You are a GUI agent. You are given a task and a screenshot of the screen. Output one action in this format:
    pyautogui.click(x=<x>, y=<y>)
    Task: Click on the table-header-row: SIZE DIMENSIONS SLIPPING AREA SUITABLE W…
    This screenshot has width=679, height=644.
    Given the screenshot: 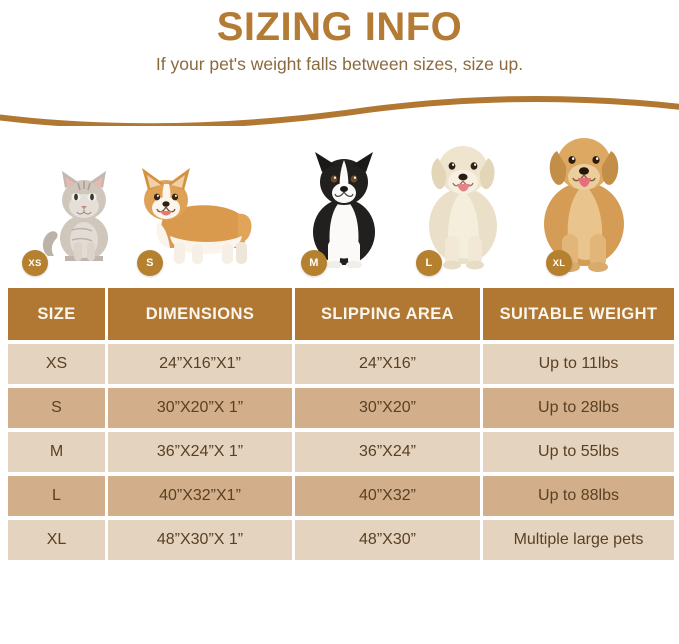 What is the action you would take?
    pyautogui.click(x=339, y=314)
    